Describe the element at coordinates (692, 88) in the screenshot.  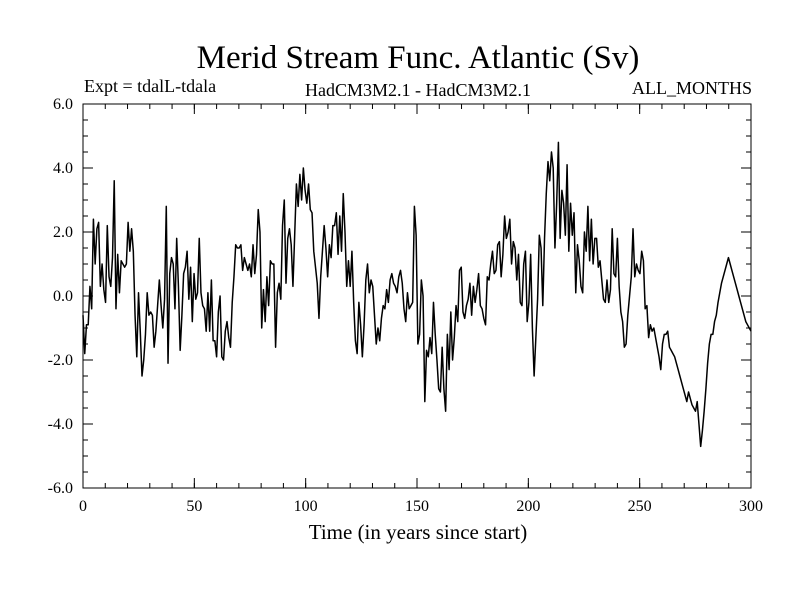
I see `chart-subtitle-right: ALL_MONTHS` at that location.